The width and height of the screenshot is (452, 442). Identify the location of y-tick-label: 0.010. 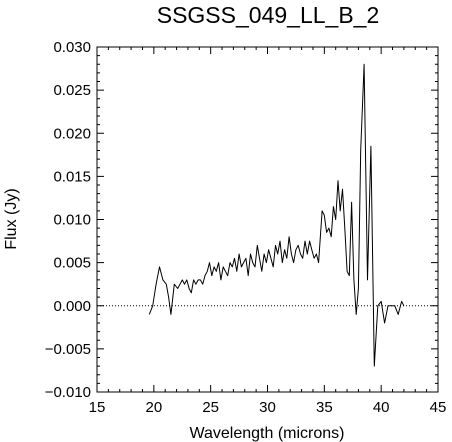
(72, 220).